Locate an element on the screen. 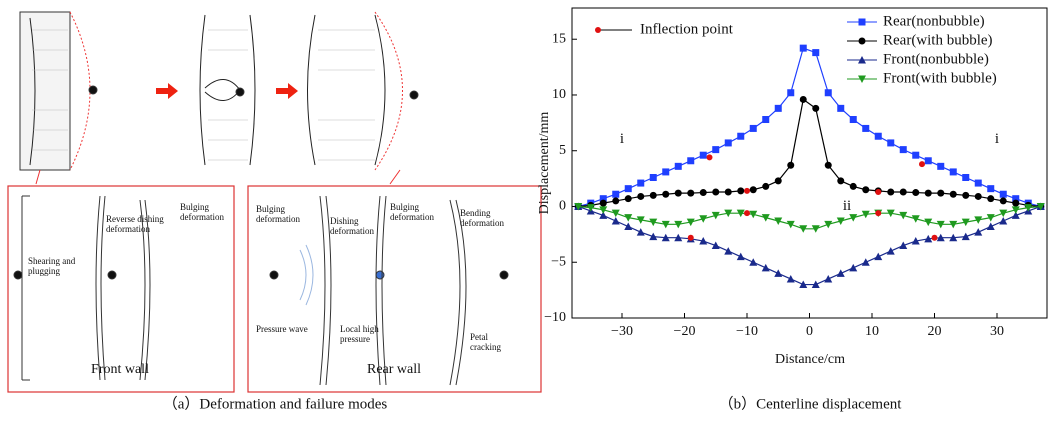  x-axis-label: Distance/cm is located at coordinates (810, 359).